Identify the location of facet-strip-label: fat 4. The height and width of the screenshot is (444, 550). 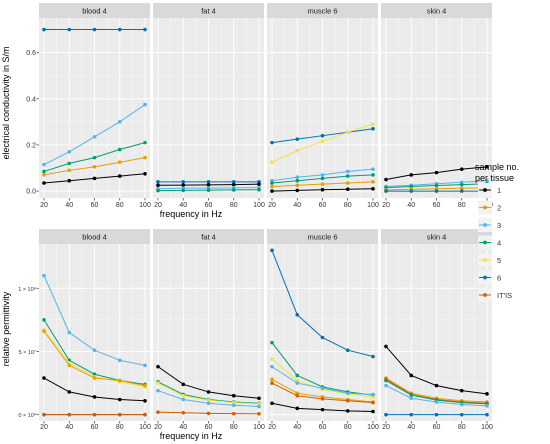
(208, 237).